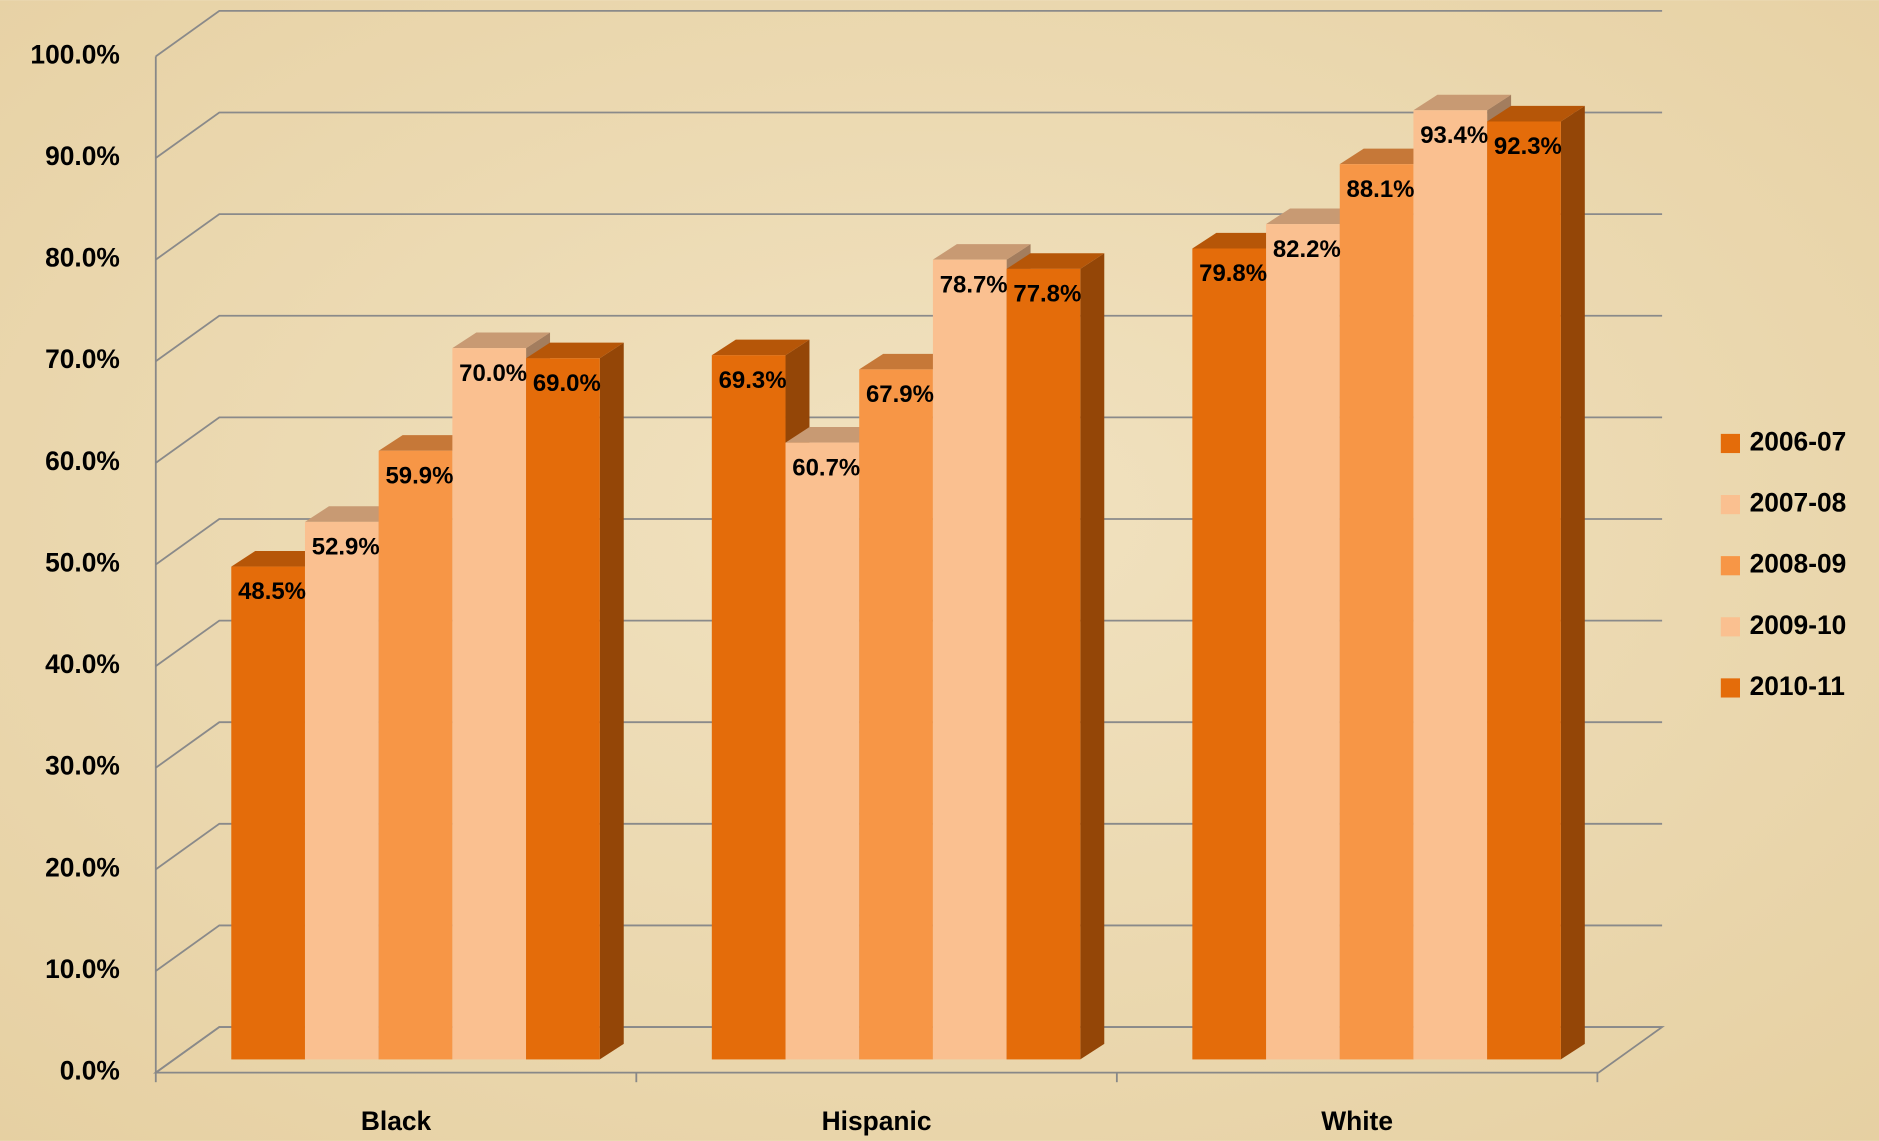  What do you see at coordinates (74, 54) in the screenshot?
I see `y-tick-label: 100.0%` at bounding box center [74, 54].